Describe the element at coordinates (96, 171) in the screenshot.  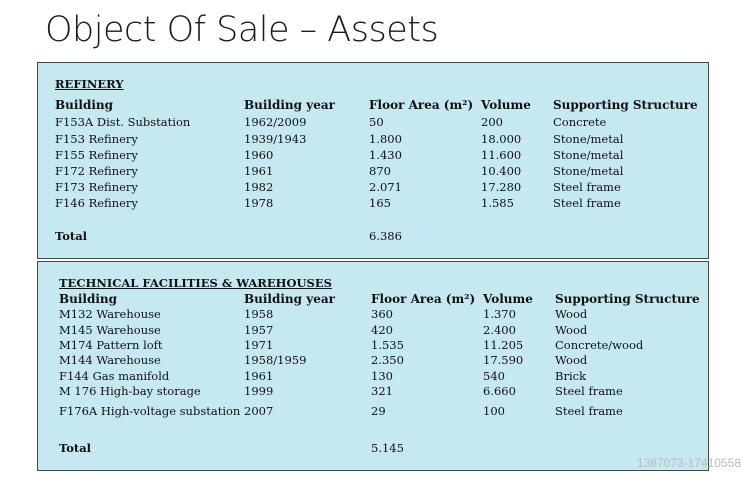
I see `cell-building: F172 Refinery` at that location.